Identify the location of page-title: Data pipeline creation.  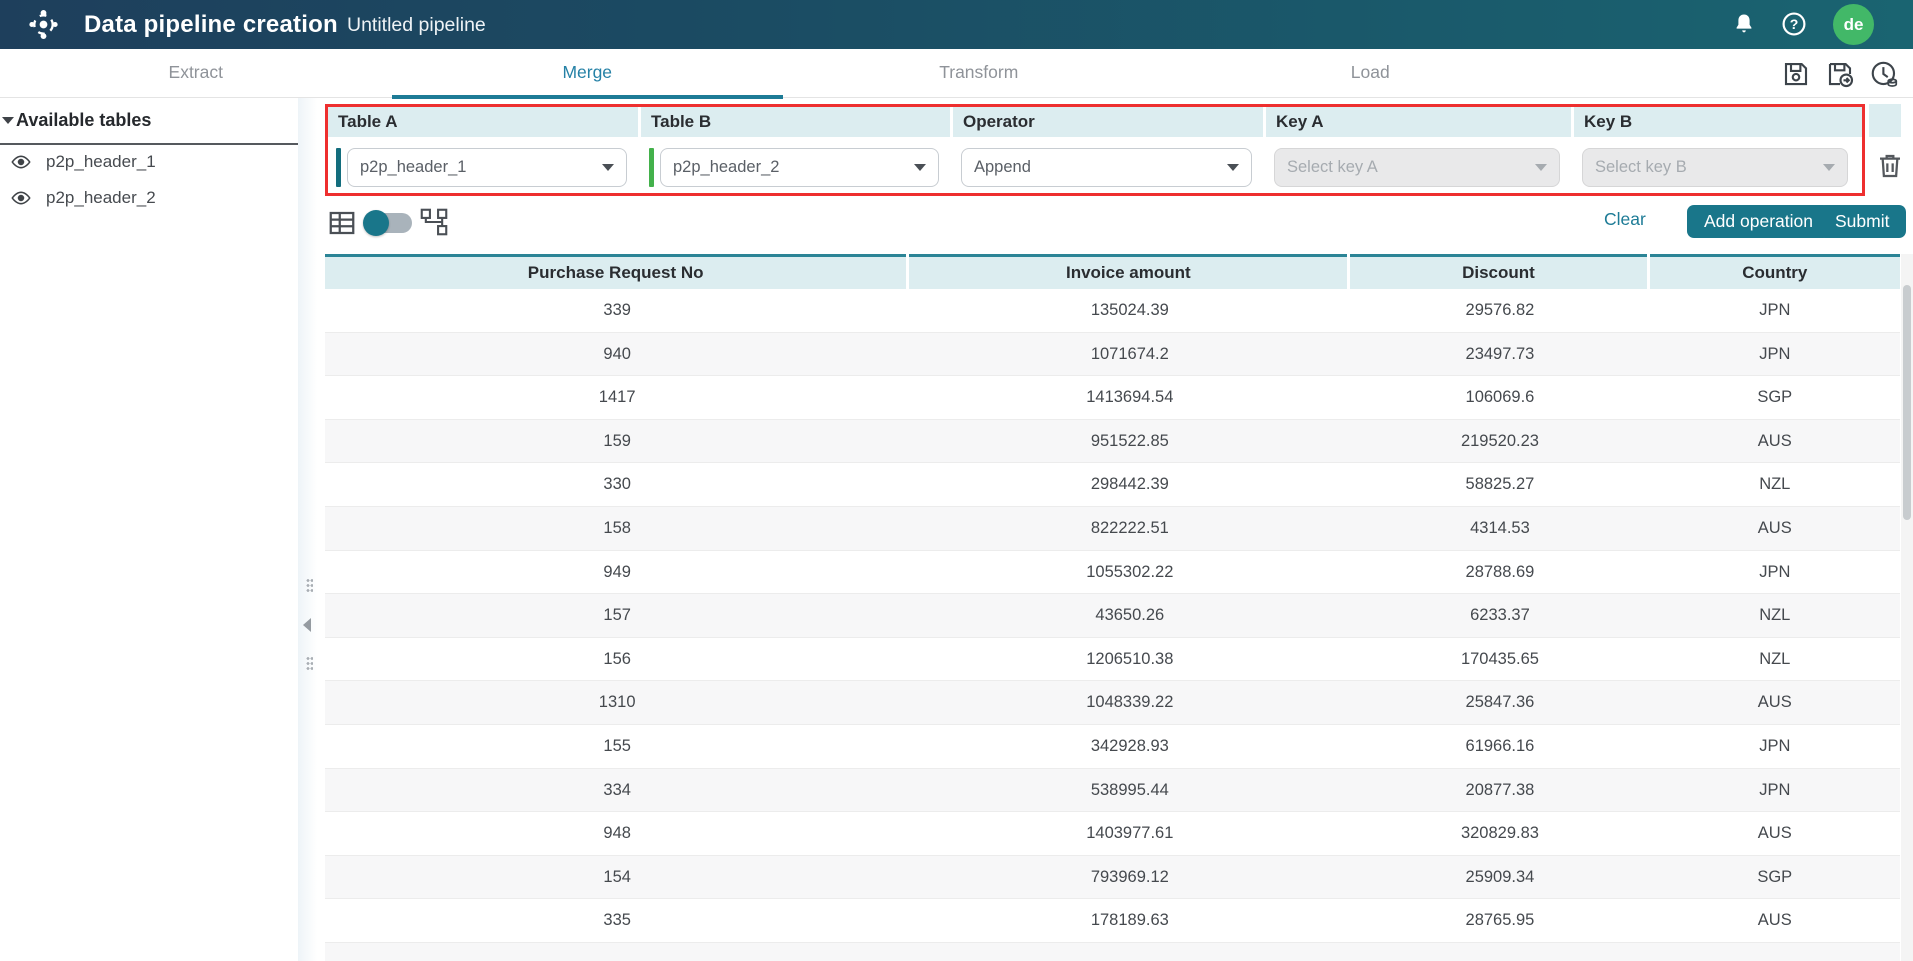
(211, 24).